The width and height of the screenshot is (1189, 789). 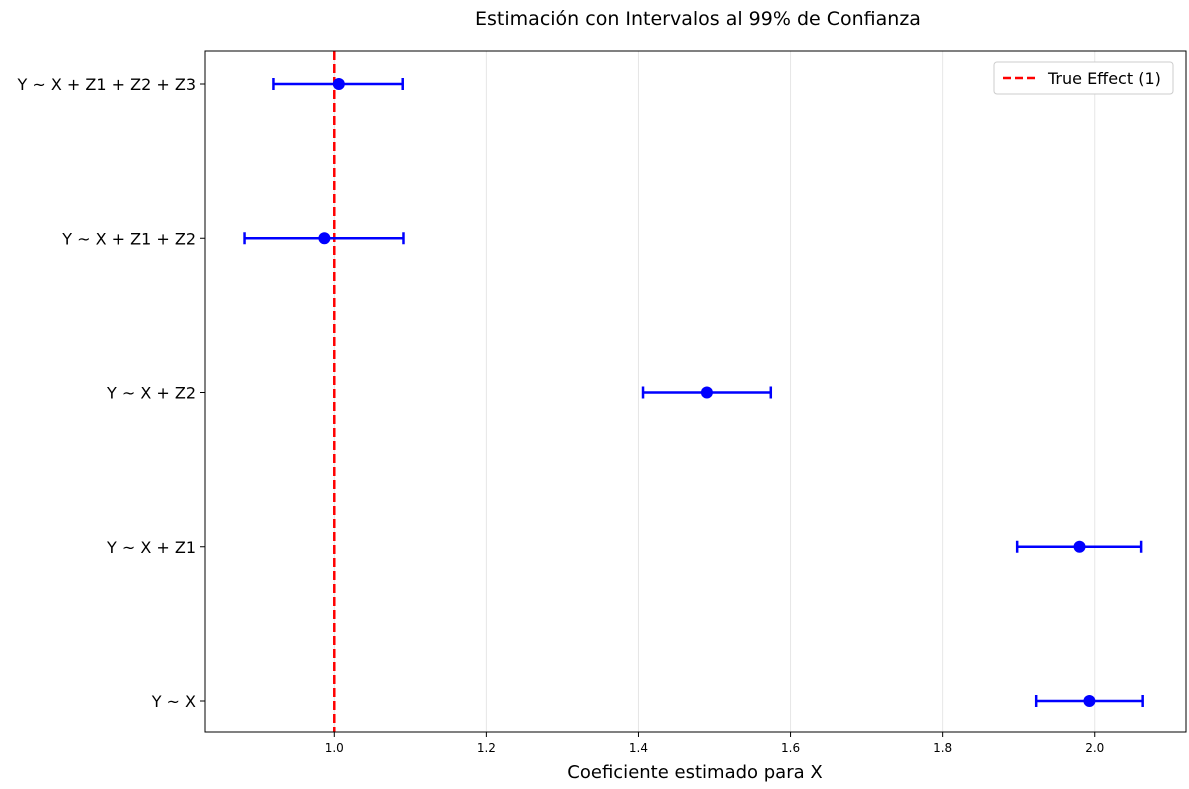 I want to click on x-axis-ticks: 1.0 1.2 1.4 1.6 1.8 2.0, so click(x=714, y=743).